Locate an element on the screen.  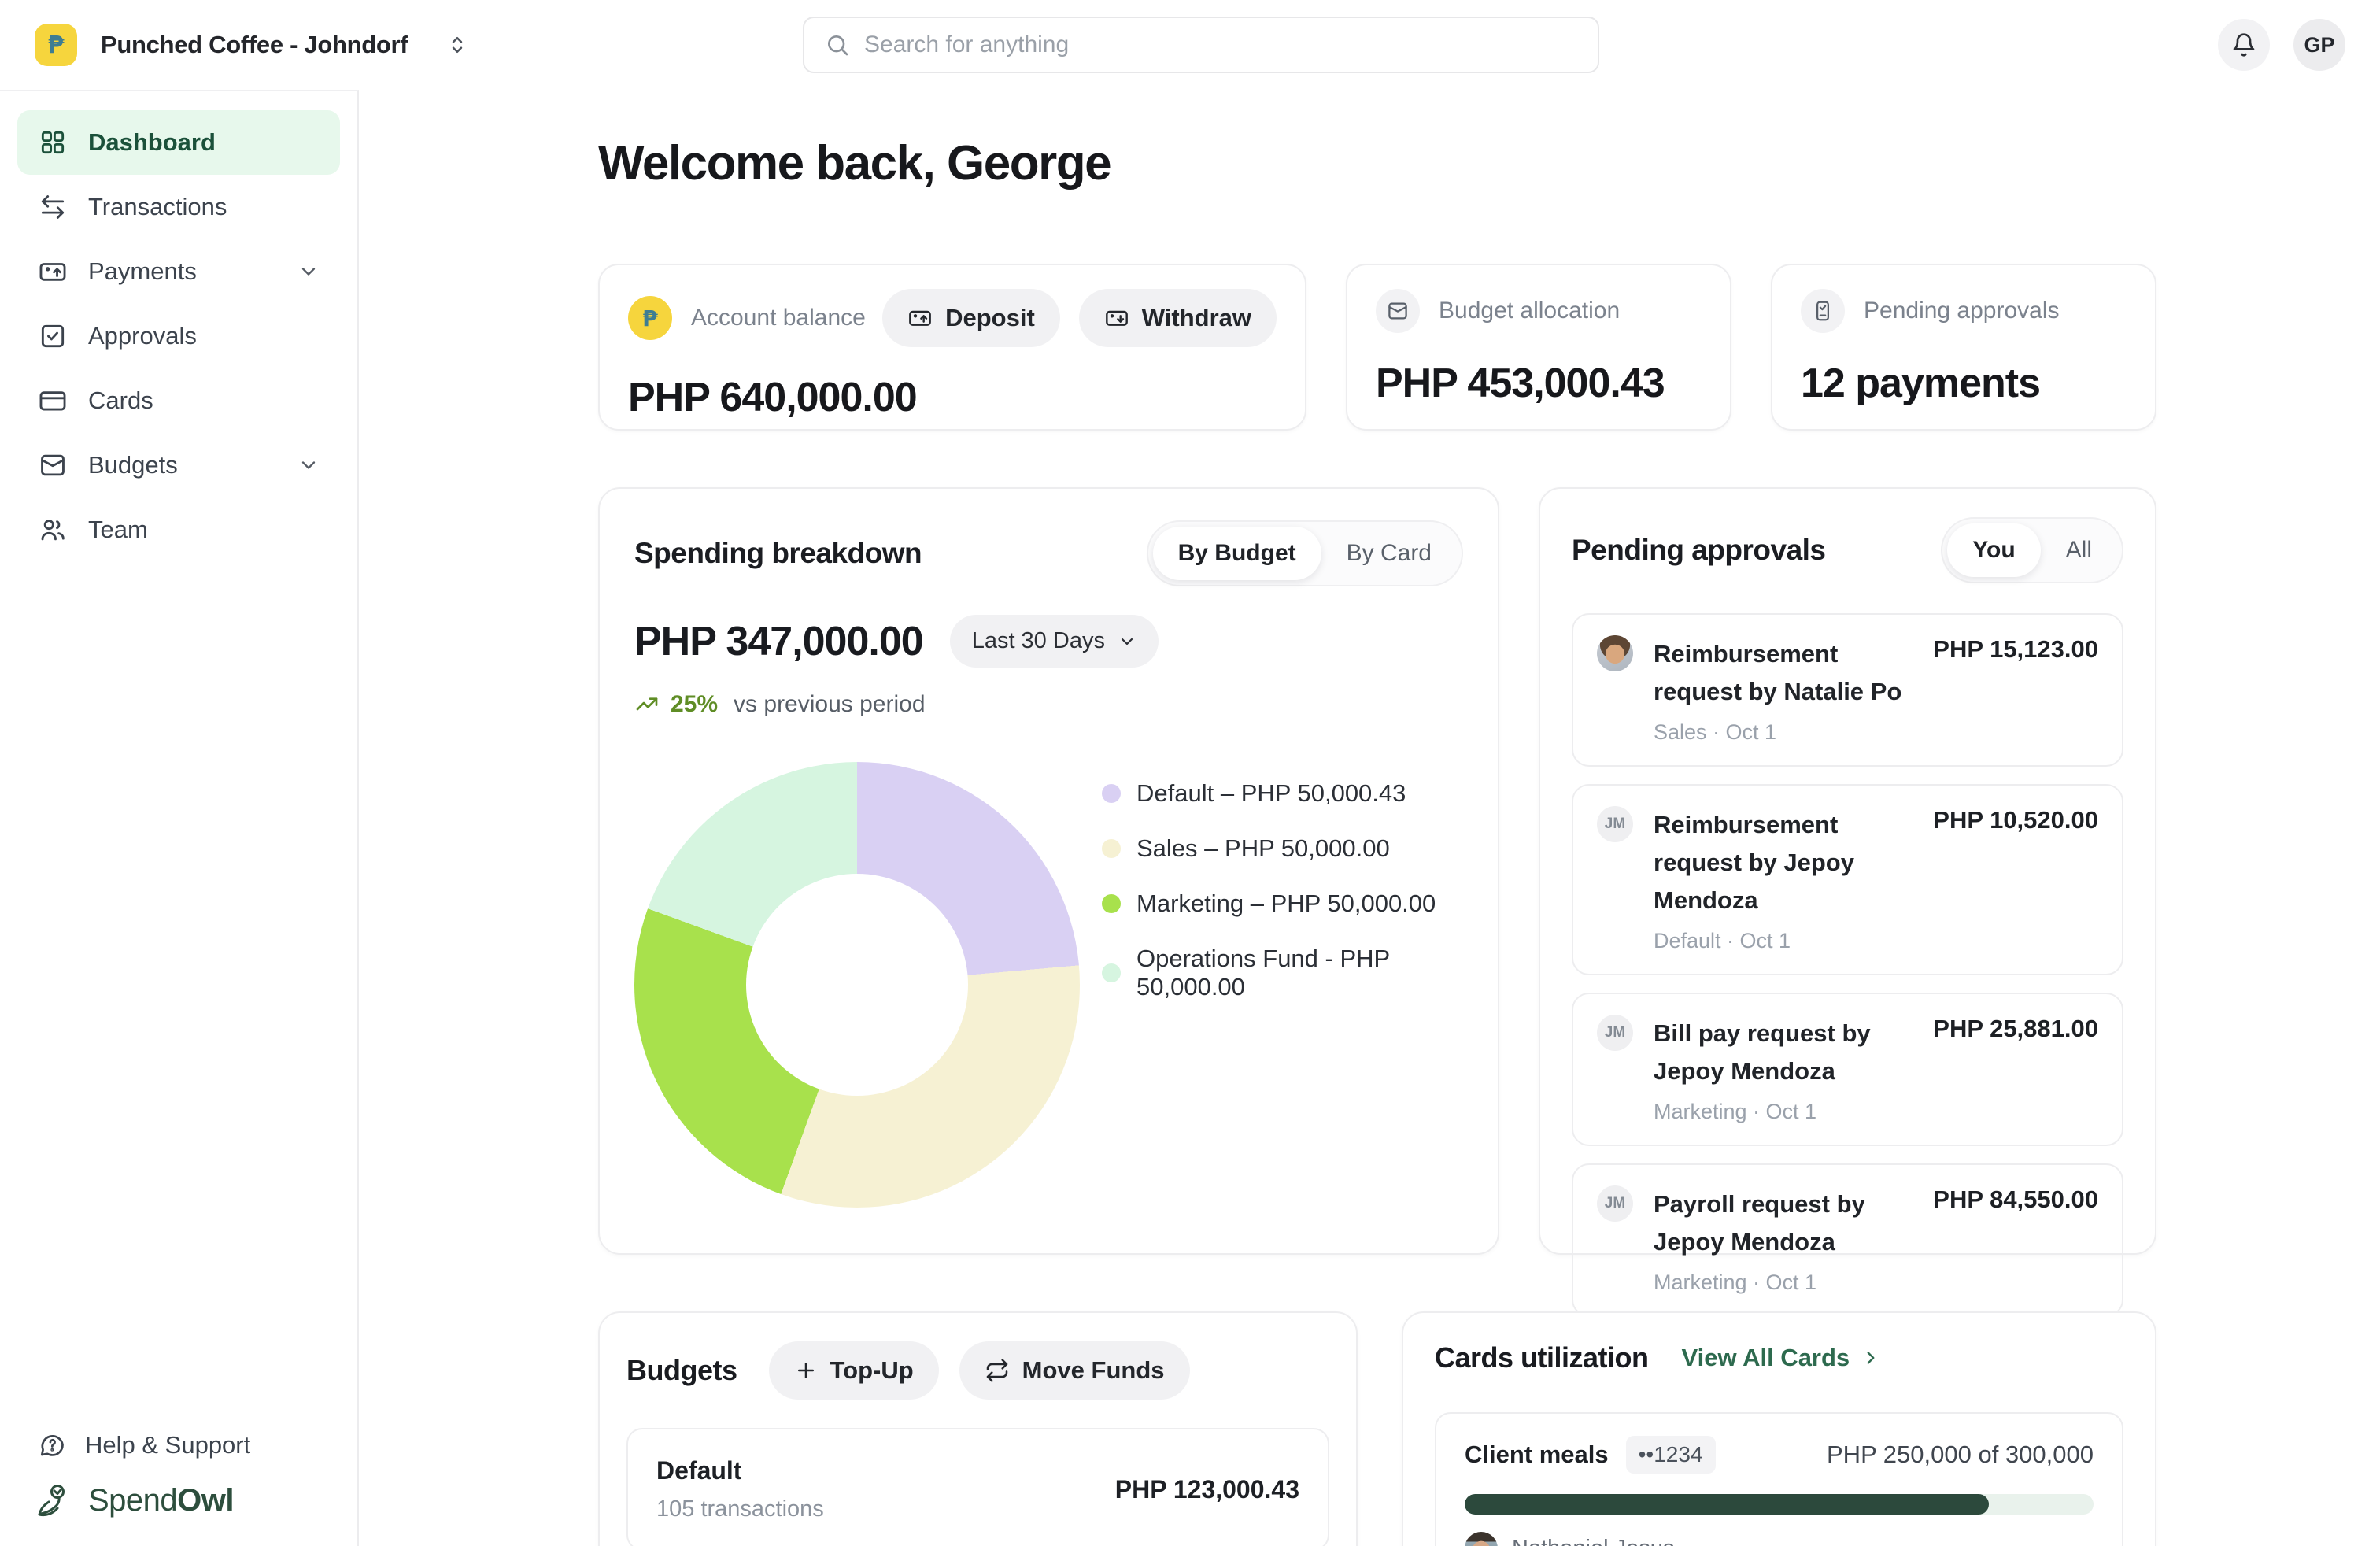
trend-caption: vs previous period is located at coordinates (830, 704).